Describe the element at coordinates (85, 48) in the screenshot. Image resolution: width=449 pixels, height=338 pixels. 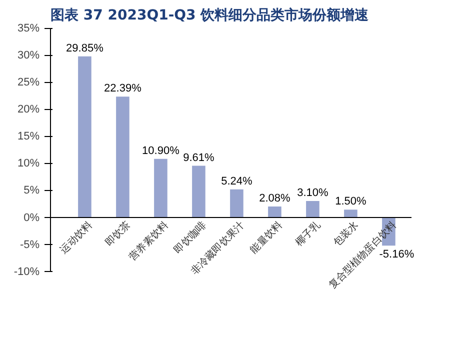
I see `data-label: 29.85%` at that location.